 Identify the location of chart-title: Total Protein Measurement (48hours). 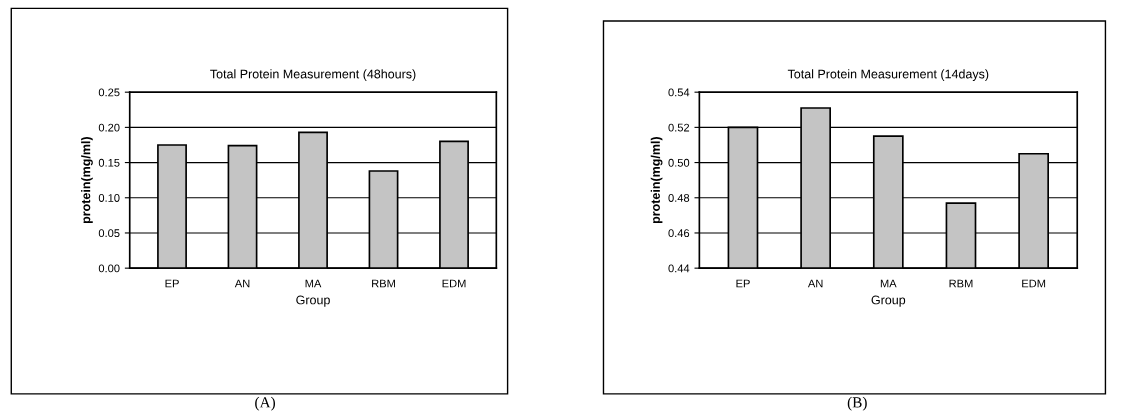
(313, 75).